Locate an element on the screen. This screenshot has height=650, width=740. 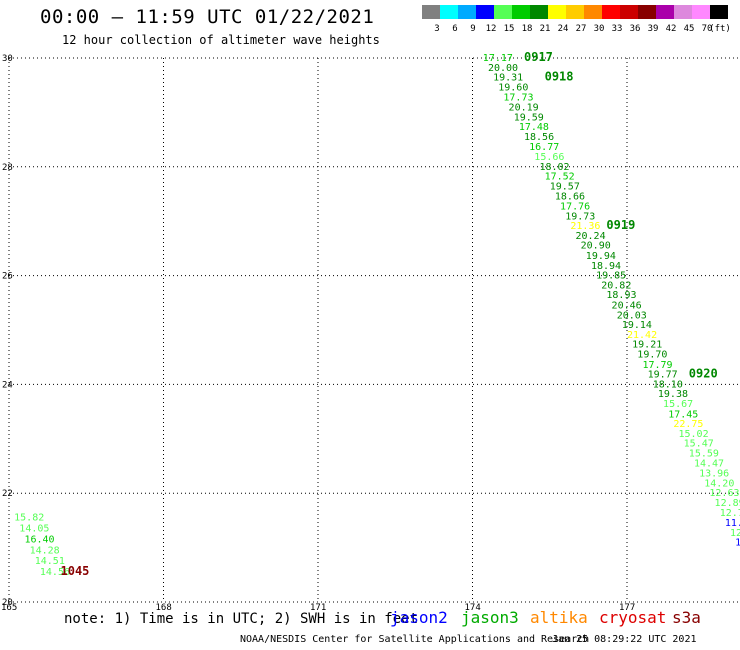
wave-height-value: 19.60 is located at coordinates (513, 87).